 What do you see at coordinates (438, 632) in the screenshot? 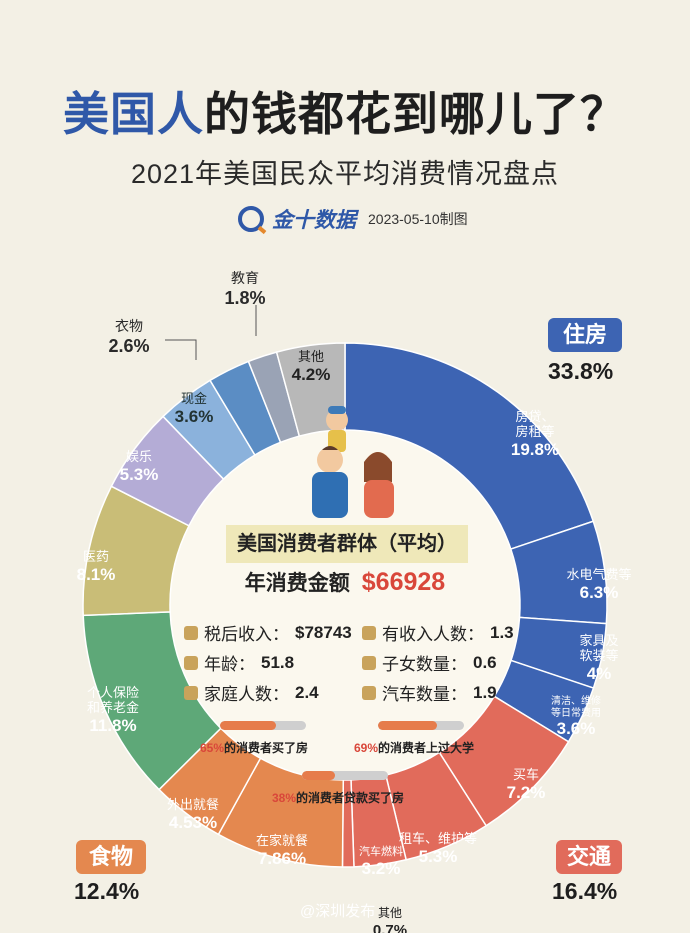
I see `stat-earners: 有收入人数： 1.3` at bounding box center [438, 632].